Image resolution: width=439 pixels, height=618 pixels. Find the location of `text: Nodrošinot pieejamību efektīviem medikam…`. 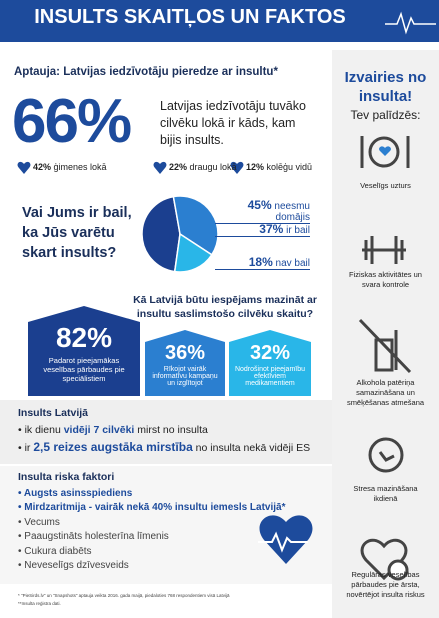

text: Nodrošinot pieejamību efektīviem medikam… is located at coordinates (270, 376).